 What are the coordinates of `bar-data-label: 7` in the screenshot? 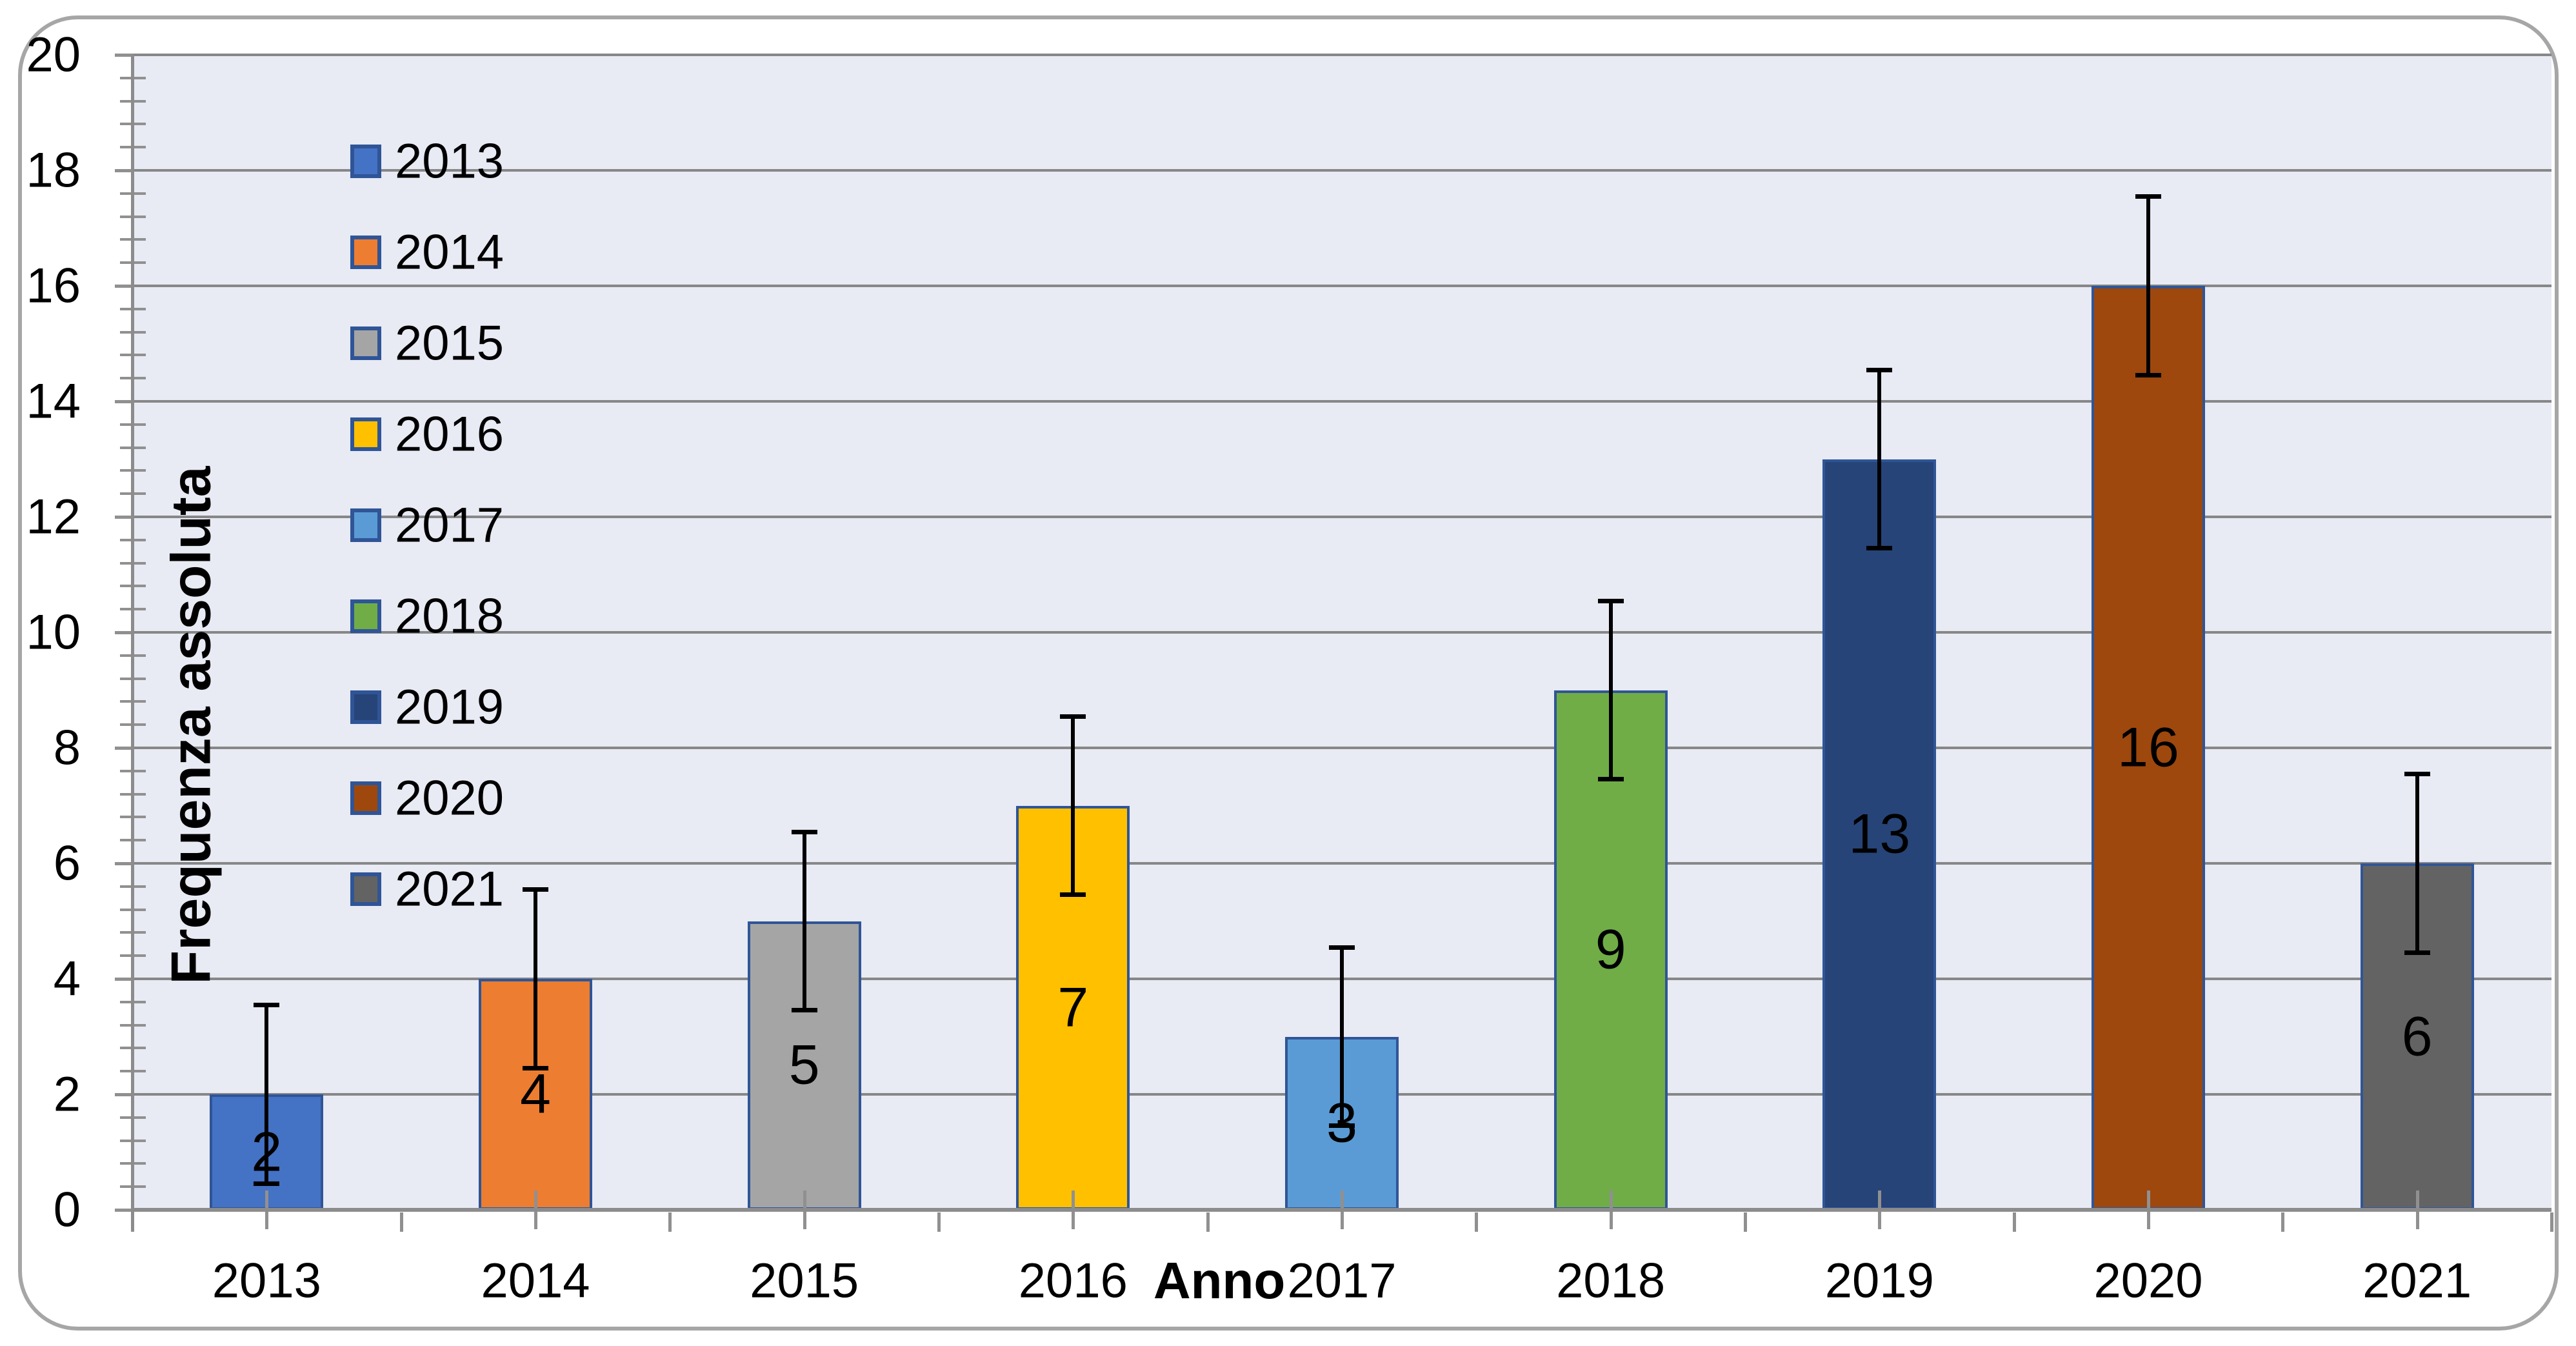 It's located at (1073, 1007).